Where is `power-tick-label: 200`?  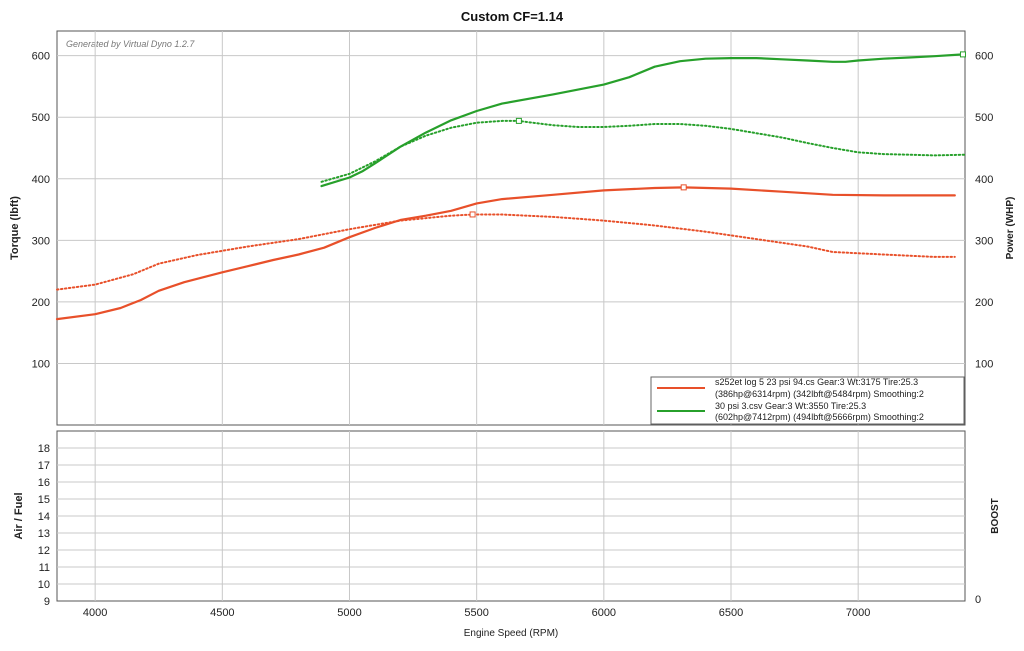
power-tick-label: 200 is located at coordinates (984, 303).